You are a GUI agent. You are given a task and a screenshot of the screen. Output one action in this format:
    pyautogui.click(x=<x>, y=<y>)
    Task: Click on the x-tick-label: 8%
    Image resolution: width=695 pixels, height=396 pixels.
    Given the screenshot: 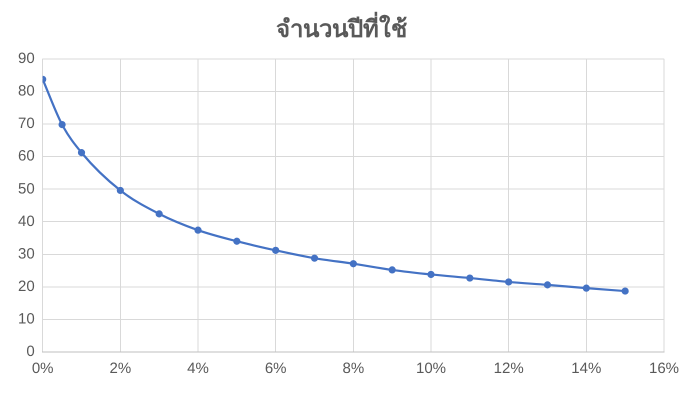 What is the action you would take?
    pyautogui.click(x=353, y=369)
    